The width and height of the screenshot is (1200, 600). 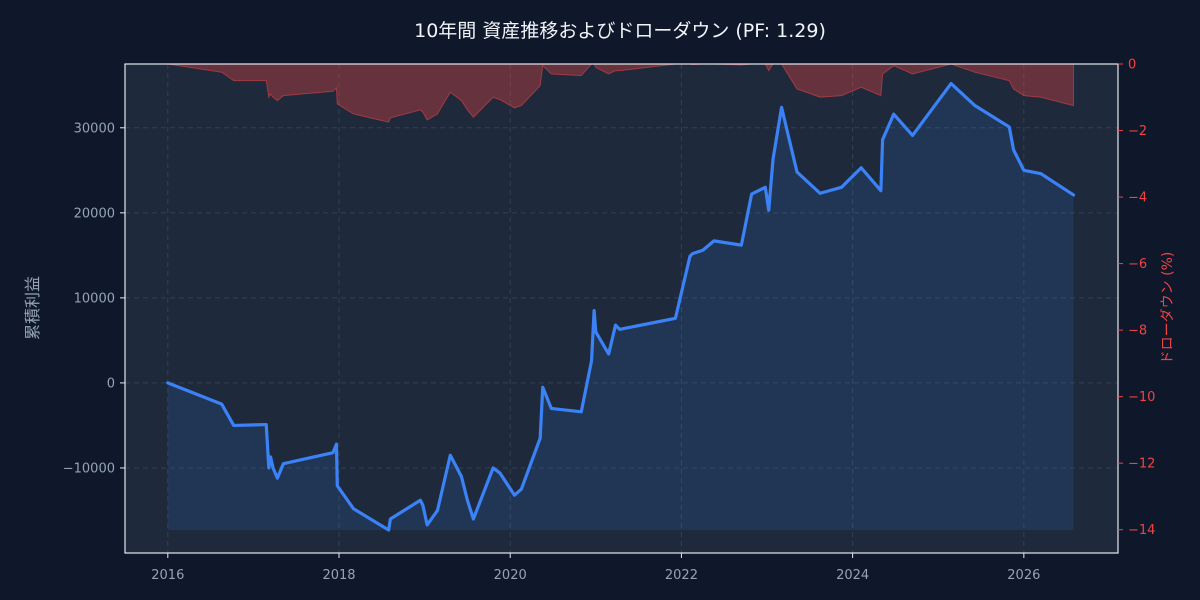 What do you see at coordinates (94, 213) in the screenshot?
I see `y-tick-label: 20000` at bounding box center [94, 213].